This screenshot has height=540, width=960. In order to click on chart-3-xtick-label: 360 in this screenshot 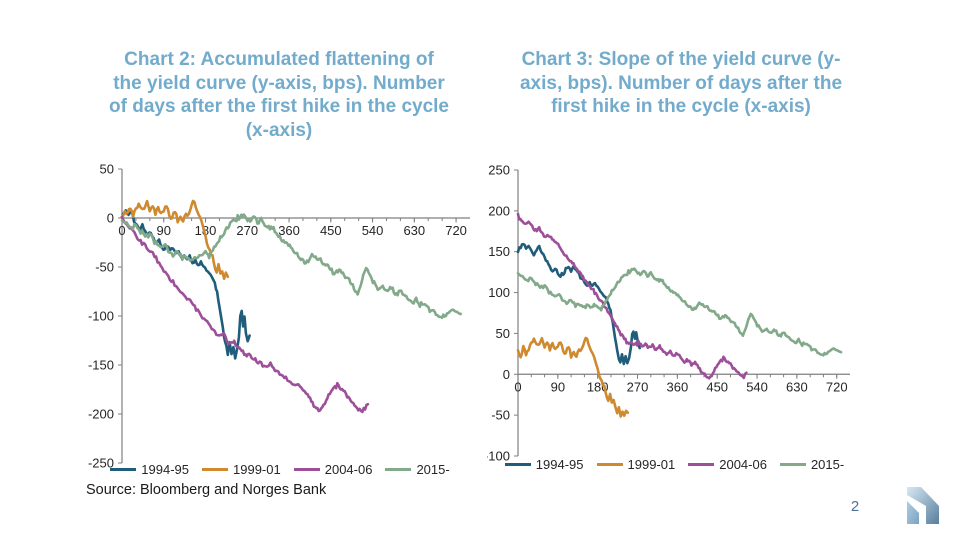, I will do `click(678, 386)`.